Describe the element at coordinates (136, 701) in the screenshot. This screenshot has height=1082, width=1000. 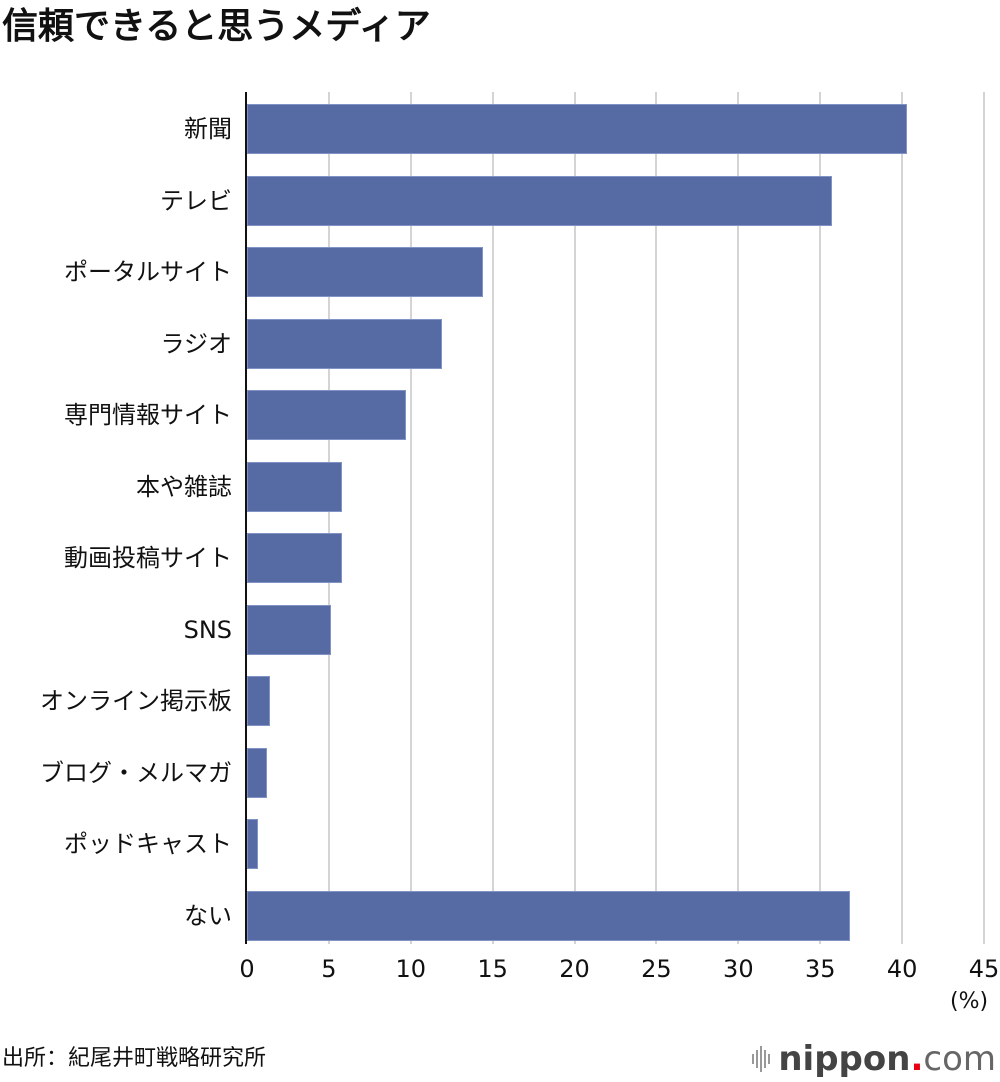
I see `category-label: オンライン掲示板` at that location.